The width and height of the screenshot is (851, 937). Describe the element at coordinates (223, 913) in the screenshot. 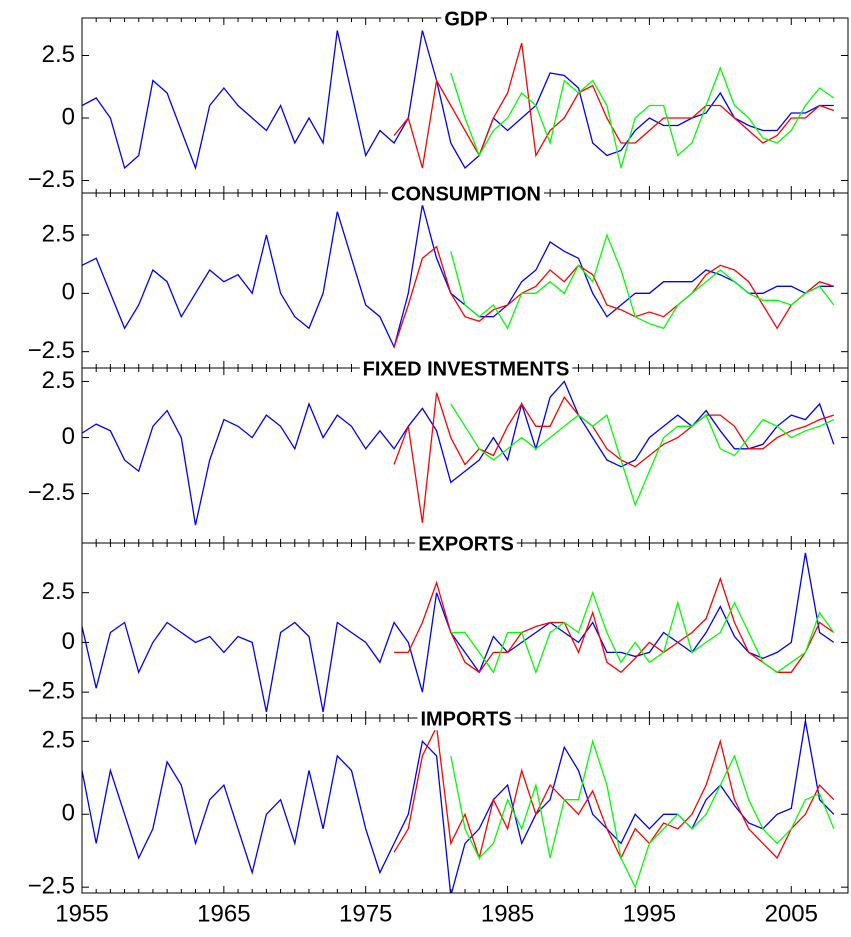

I see `x-tick-label: 1965` at that location.